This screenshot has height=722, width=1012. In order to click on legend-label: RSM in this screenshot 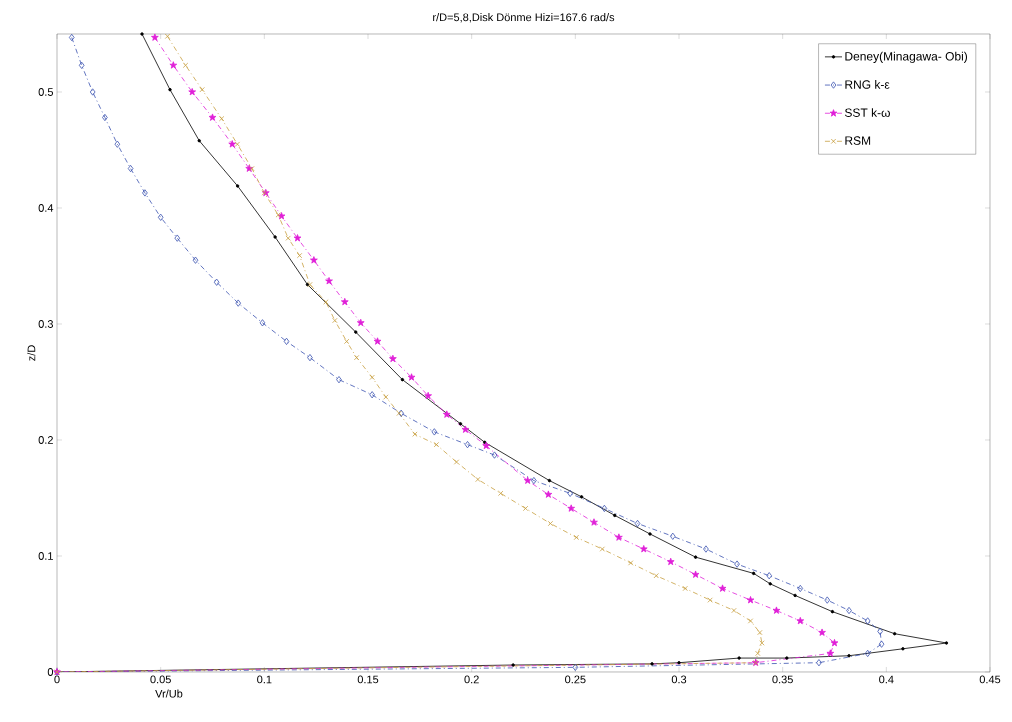, I will do `click(858, 140)`.